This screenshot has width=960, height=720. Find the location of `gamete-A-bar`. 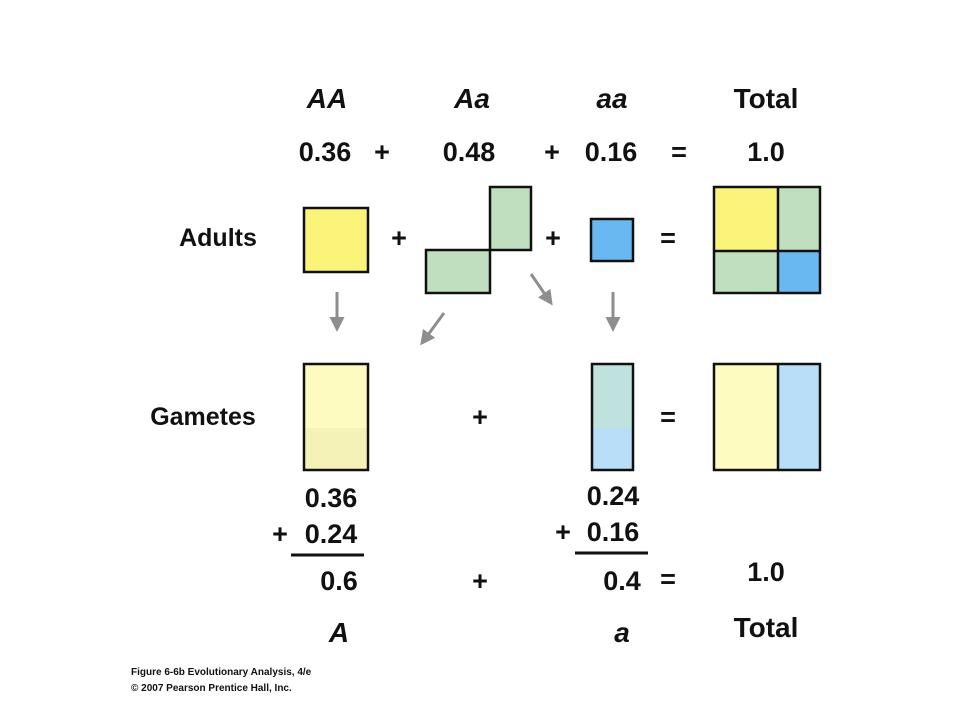

gamete-A-bar is located at coordinates (336, 417).